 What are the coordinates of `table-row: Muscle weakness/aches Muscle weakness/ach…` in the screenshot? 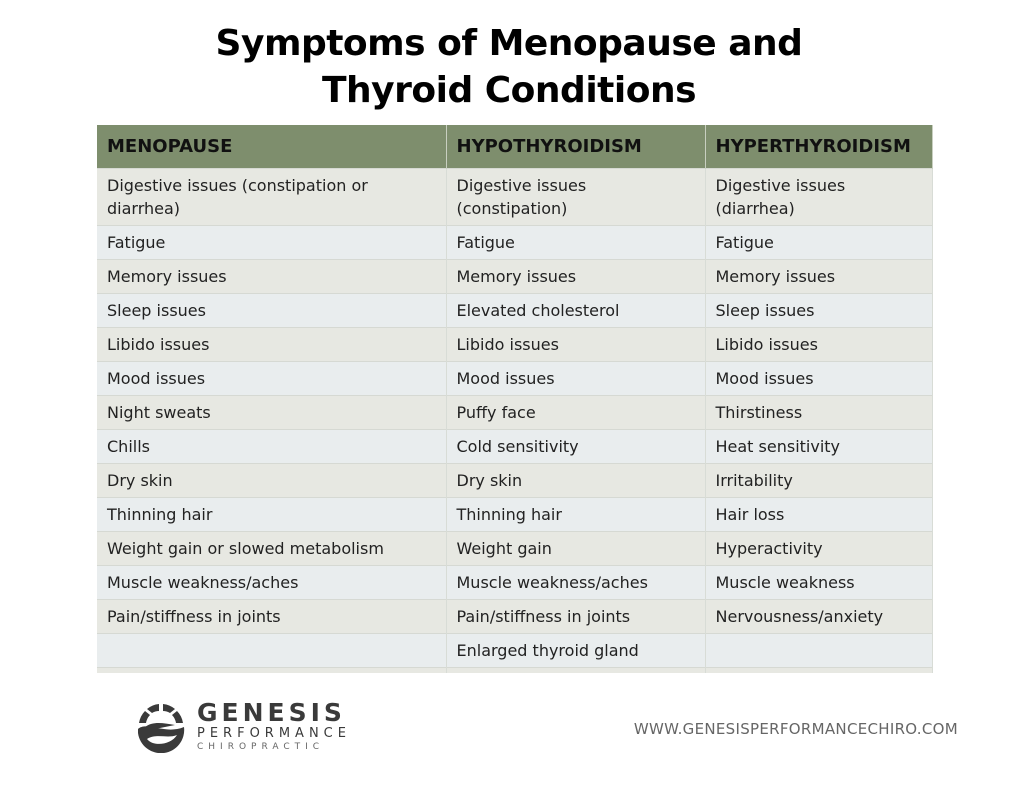 It's located at (515, 581).